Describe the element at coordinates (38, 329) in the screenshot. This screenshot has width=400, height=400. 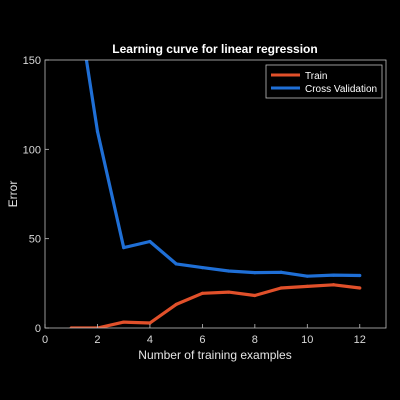
I see `y-tick-label: 0` at that location.